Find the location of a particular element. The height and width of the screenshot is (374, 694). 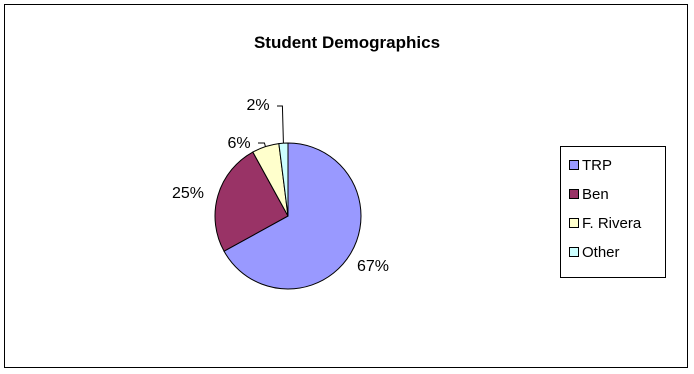

pie-slice-trp is located at coordinates (292, 216).